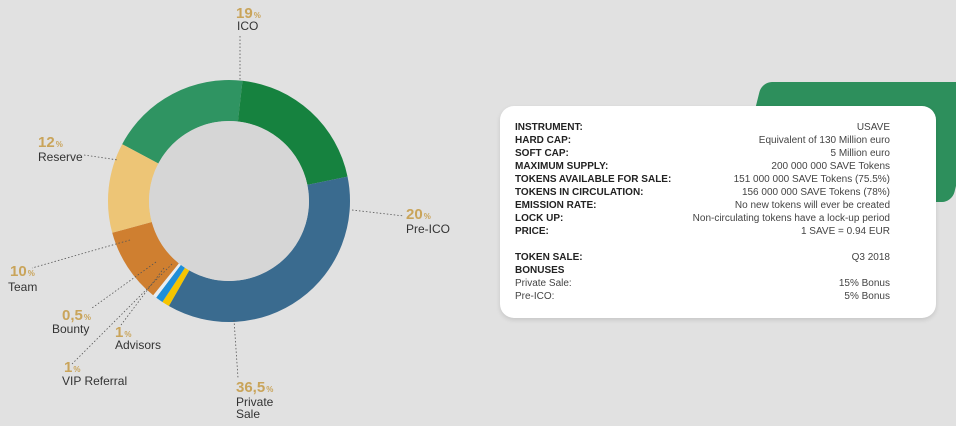  I want to click on slice-vip-referral, so click(176, 286).